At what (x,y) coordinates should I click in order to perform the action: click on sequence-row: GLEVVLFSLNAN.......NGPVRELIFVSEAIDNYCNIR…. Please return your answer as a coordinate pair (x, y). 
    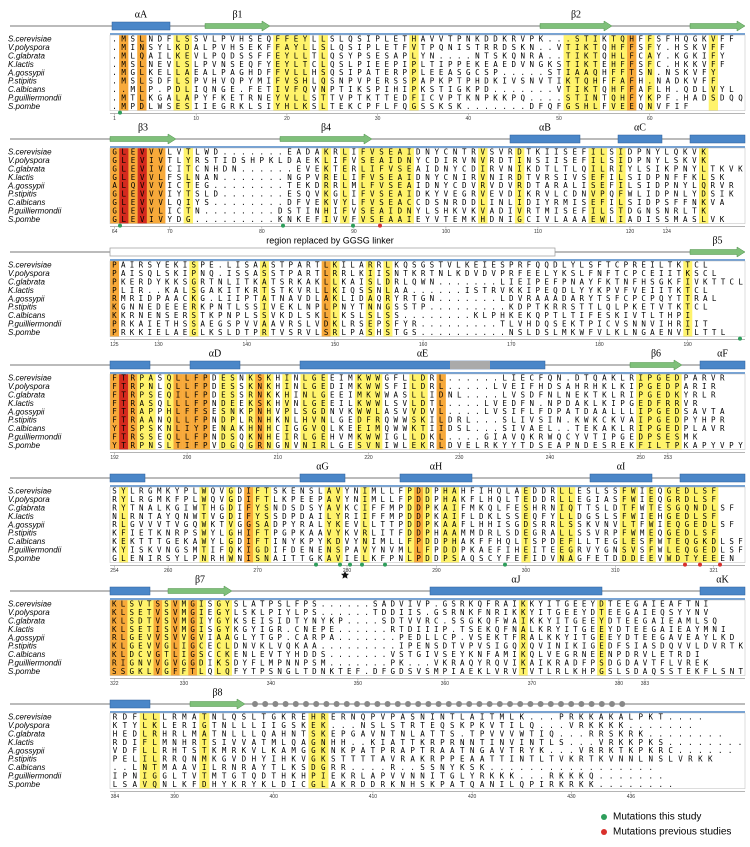
    Looking at the image, I should click on (418, 177).